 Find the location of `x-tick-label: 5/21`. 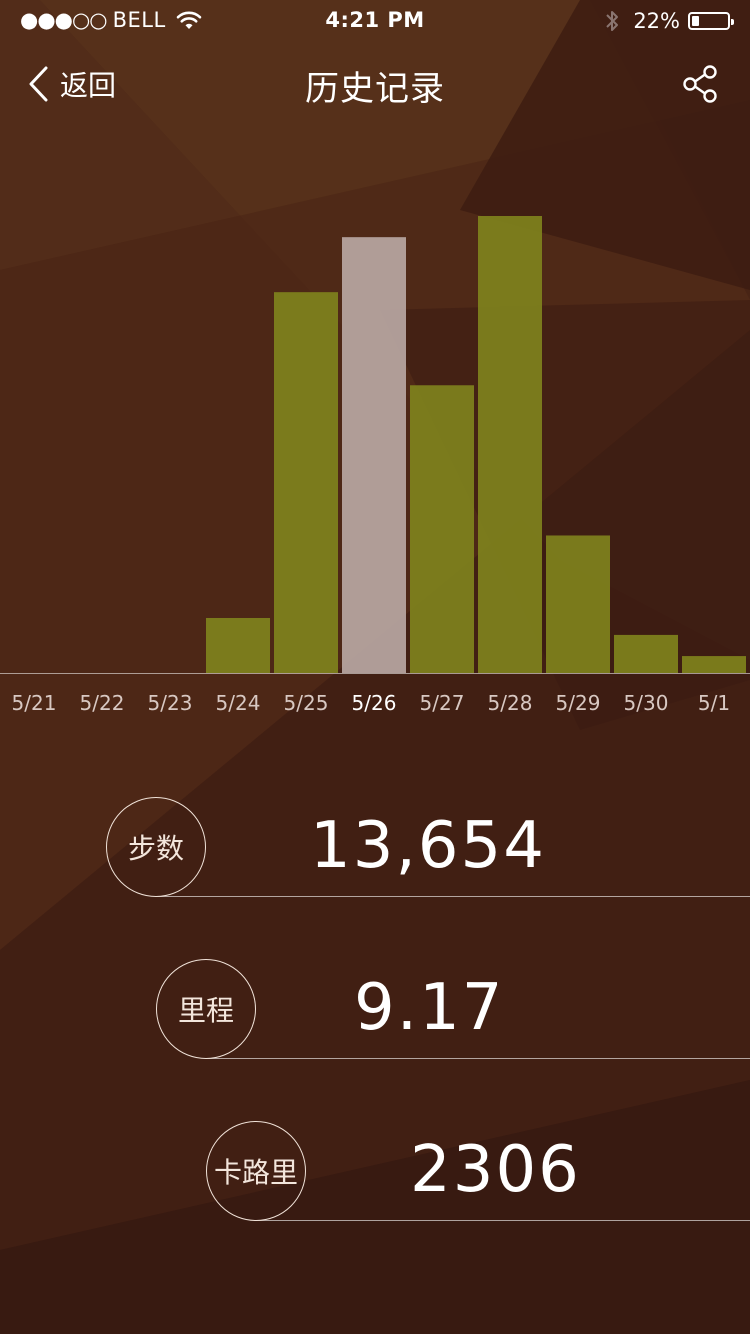

x-tick-label: 5/21 is located at coordinates (34, 703).